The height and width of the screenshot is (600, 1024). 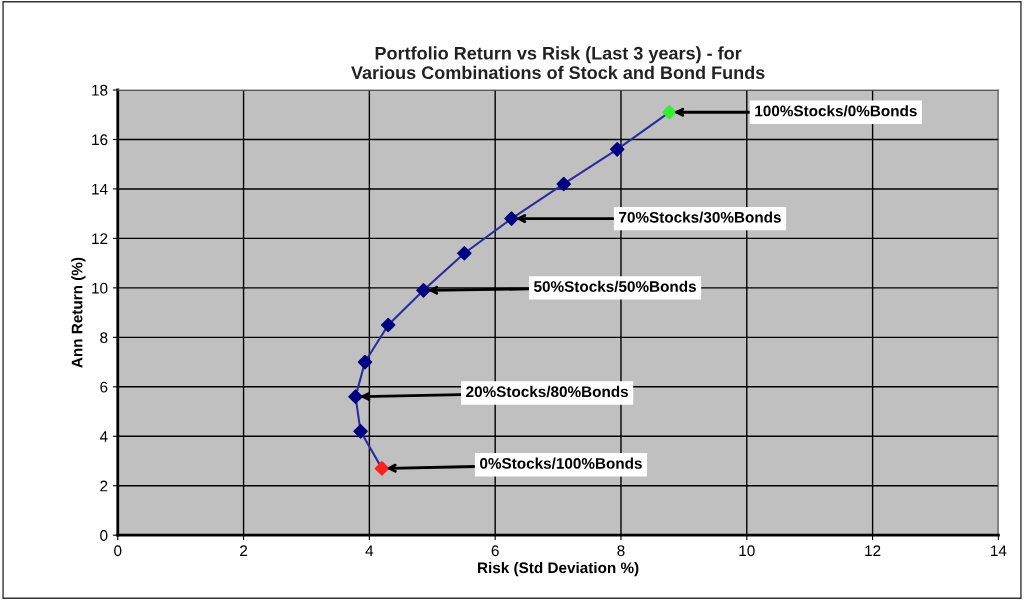 What do you see at coordinates (78, 312) in the screenshot?
I see `y-axis-title: Ann Return (%)` at bounding box center [78, 312].